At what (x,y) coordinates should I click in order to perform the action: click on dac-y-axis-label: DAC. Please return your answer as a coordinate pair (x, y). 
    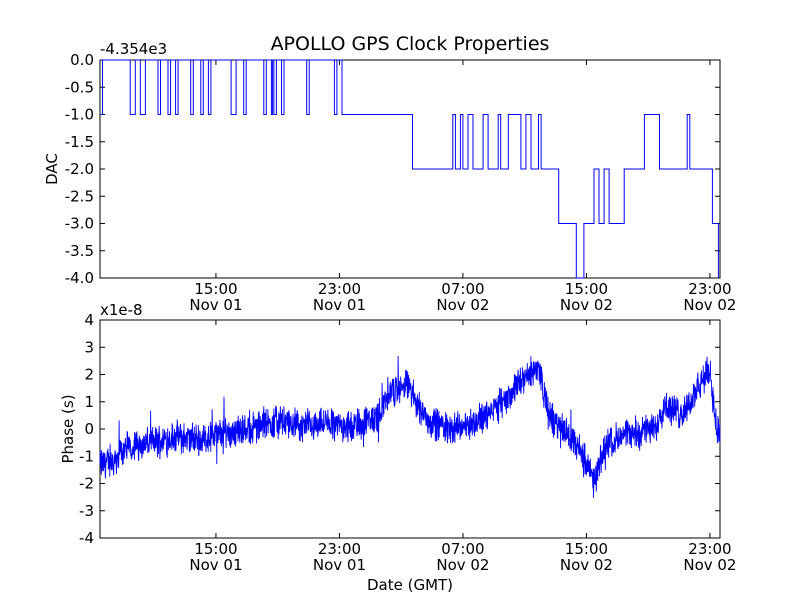
    Looking at the image, I should click on (52, 169).